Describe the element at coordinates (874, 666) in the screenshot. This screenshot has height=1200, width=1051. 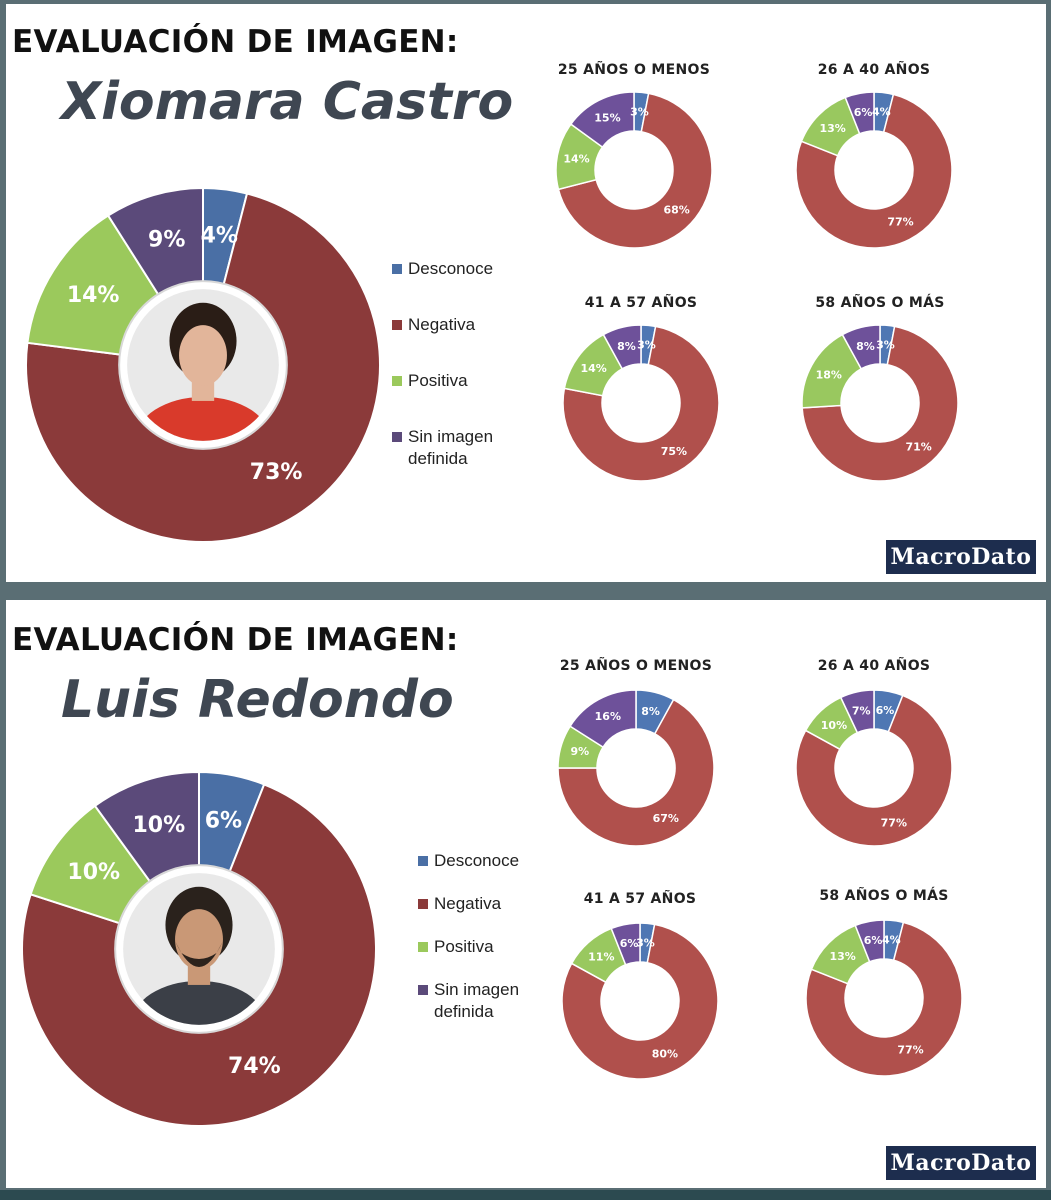
I see `sub-chart-title: 26 A 40 AÑOS` at that location.